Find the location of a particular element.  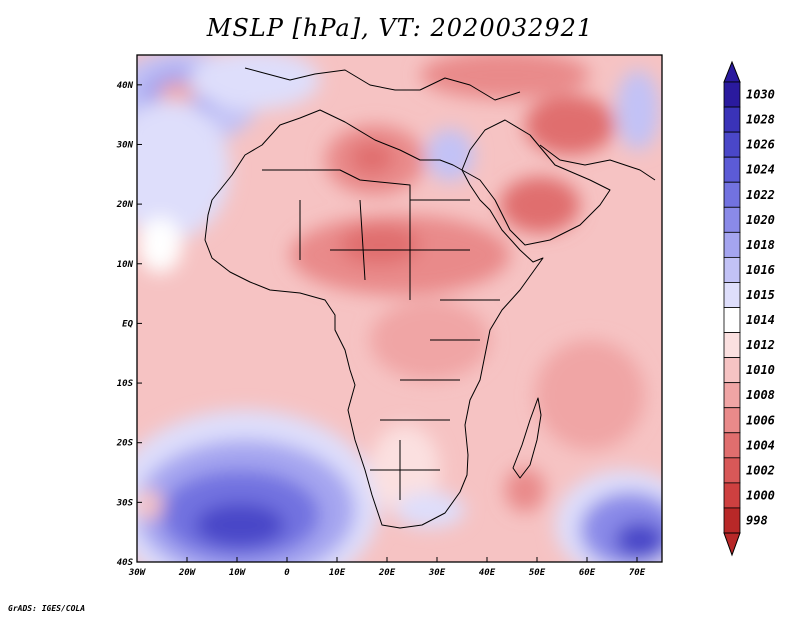

colorbar-label: 1024 is located at coordinates (760, 170).